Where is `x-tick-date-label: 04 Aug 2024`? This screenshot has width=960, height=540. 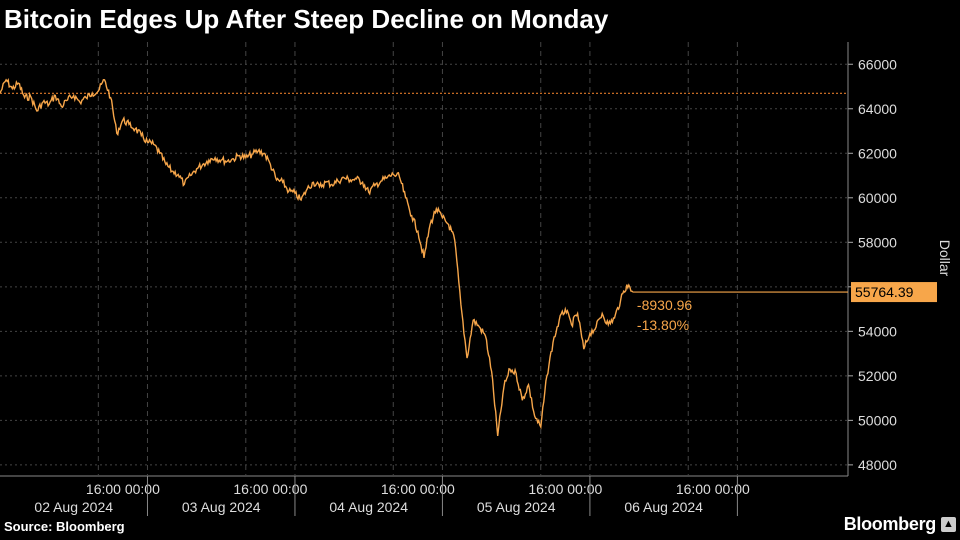 x-tick-date-label: 04 Aug 2024 is located at coordinates (368, 507).